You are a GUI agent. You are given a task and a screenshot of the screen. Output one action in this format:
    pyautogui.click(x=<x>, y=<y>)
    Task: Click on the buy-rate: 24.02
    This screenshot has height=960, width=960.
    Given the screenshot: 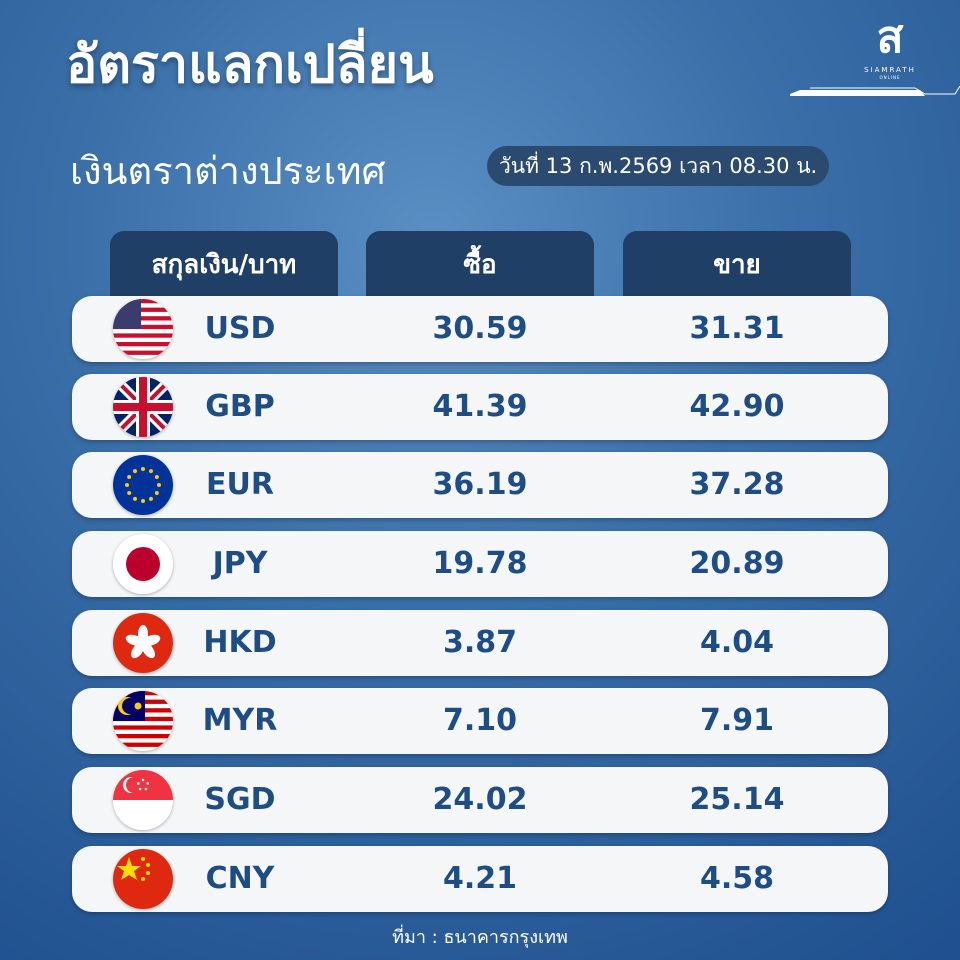 What is the action you would take?
    pyautogui.click(x=480, y=799)
    